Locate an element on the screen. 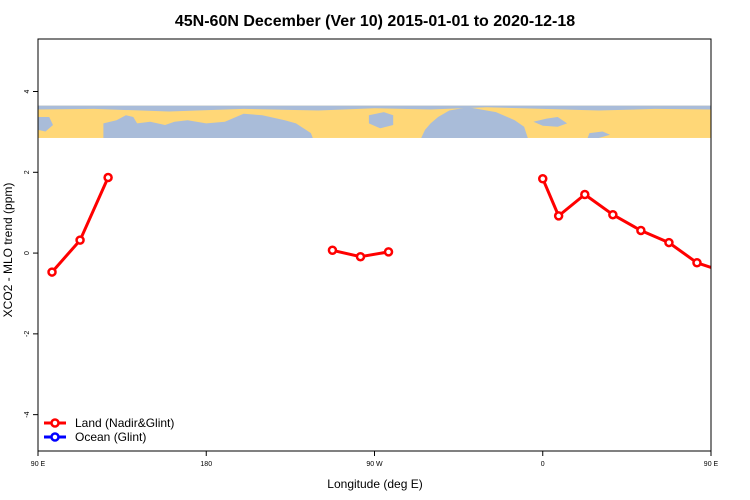 The height and width of the screenshot is (500, 750). x-tick-label: 180 is located at coordinates (206, 464).